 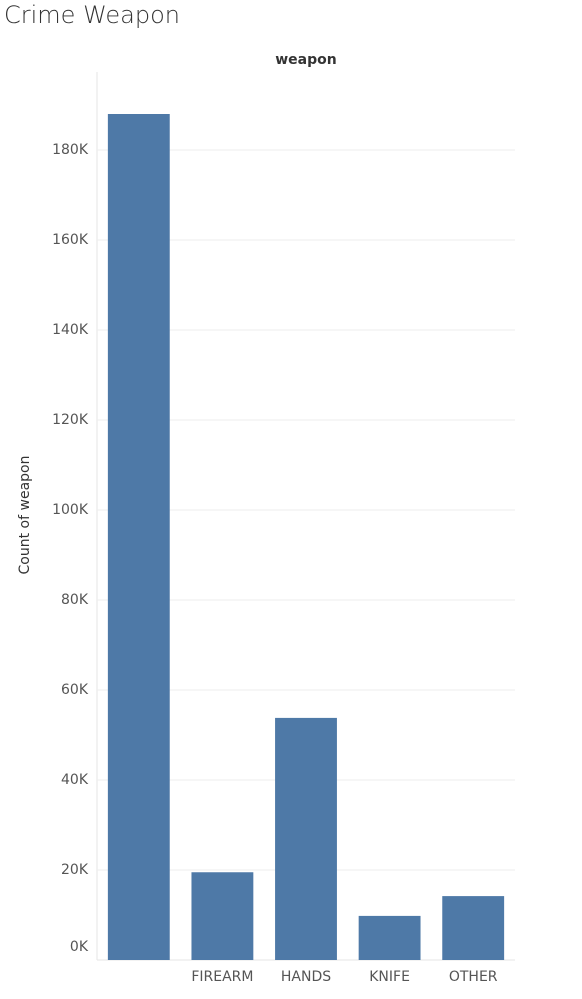 What do you see at coordinates (473, 977) in the screenshot?
I see `x-tick-label: OTHER` at bounding box center [473, 977].